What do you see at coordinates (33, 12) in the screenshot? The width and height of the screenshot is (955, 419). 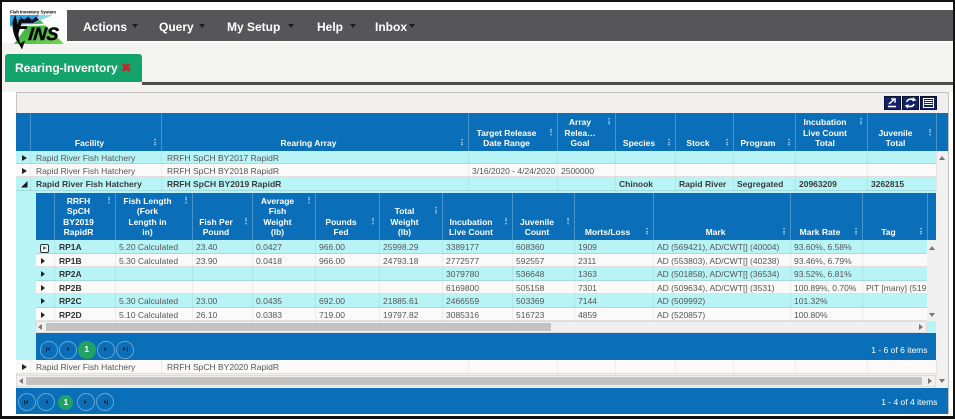 I see `svg-text: Fish Inventory System` at bounding box center [33, 12].